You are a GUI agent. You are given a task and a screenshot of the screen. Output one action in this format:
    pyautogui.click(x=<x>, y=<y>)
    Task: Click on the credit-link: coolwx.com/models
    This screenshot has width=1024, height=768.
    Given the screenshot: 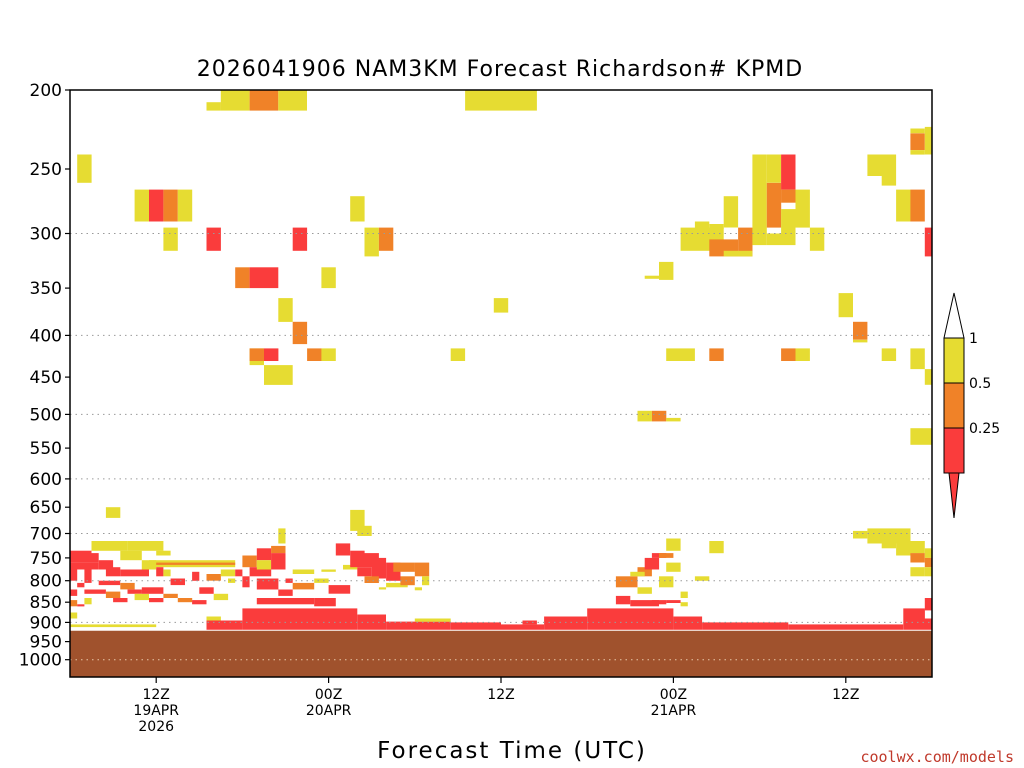 What is the action you would take?
    pyautogui.click(x=937, y=757)
    